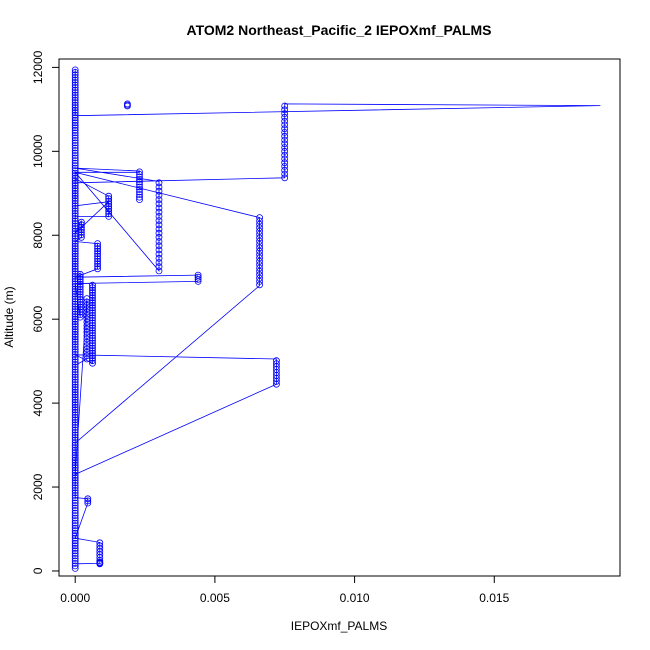 This screenshot has width=650, height=650. I want to click on x-axis-label: IEPOXmf_PALMS, so click(339, 626).